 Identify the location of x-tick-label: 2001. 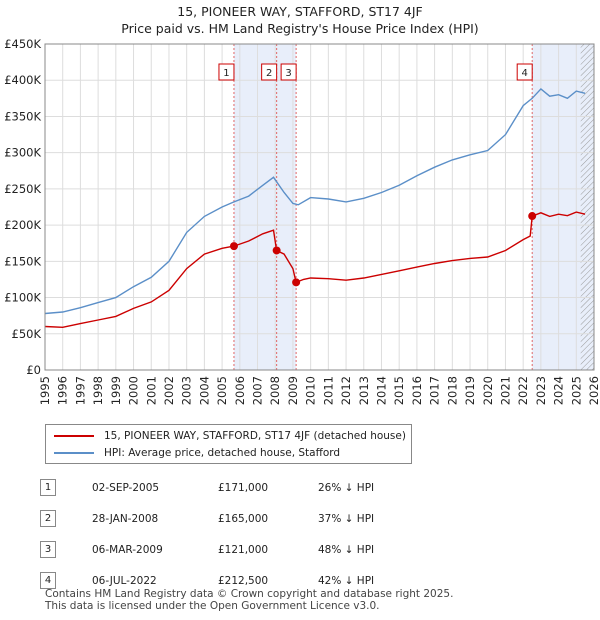
(151, 390).